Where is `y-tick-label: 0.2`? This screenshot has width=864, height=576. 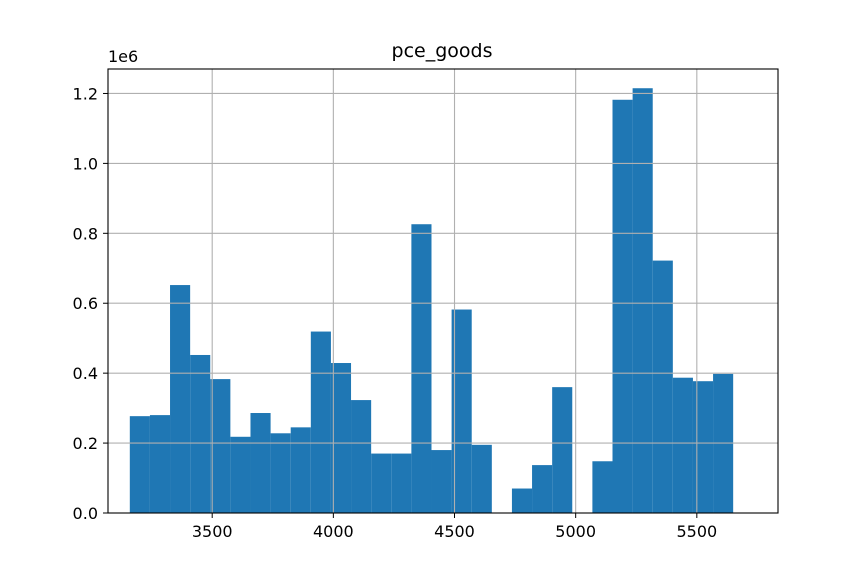
y-tick-label: 0.2 is located at coordinates (85, 443).